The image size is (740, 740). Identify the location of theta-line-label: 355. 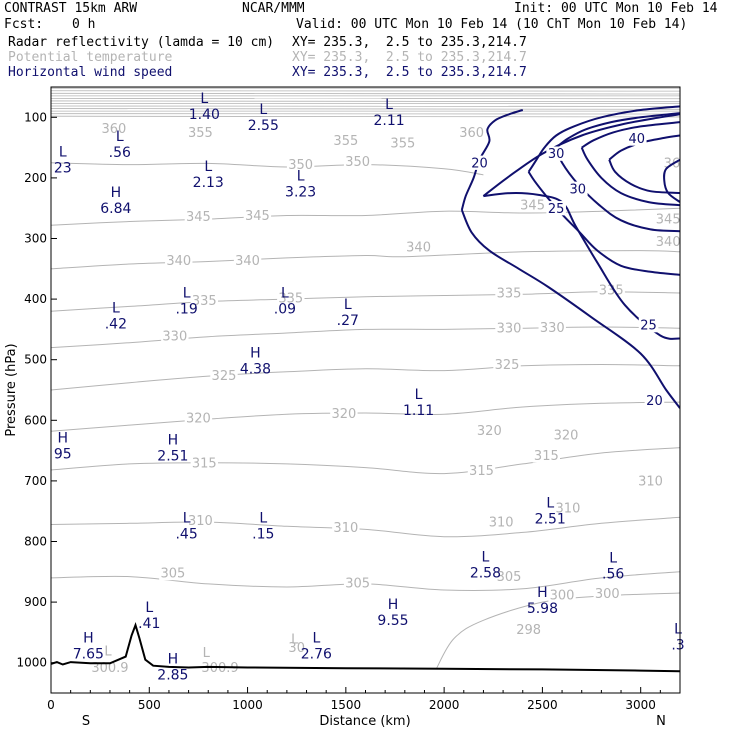
(200, 133).